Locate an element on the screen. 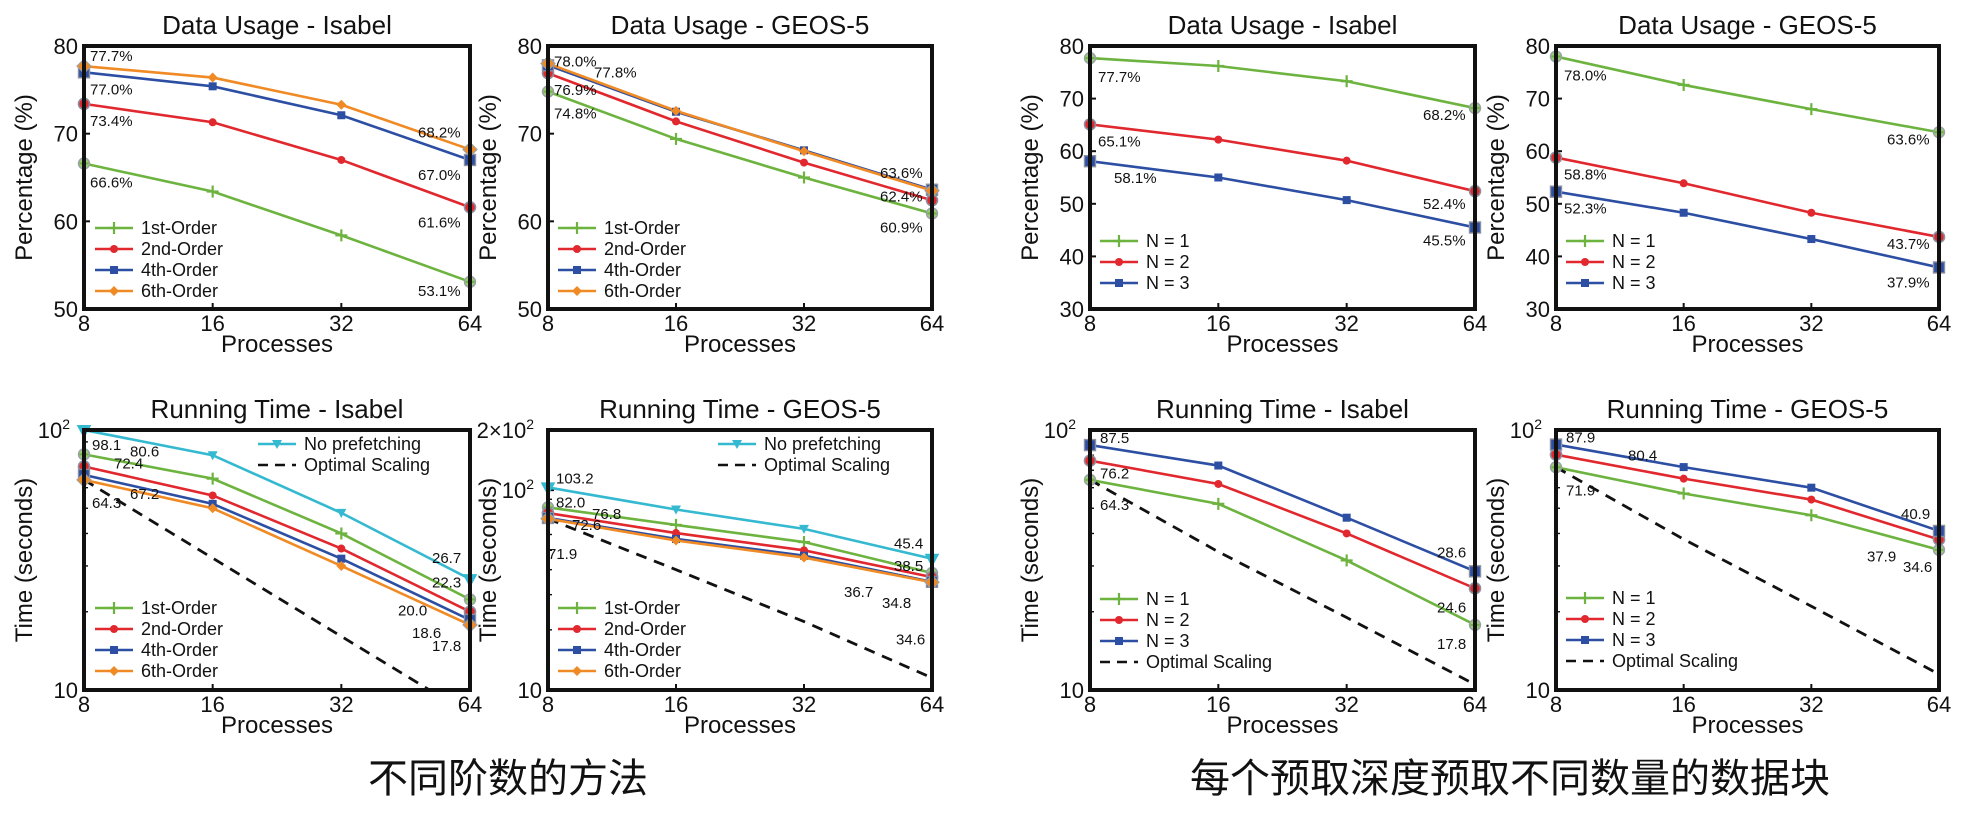 The image size is (1962, 816). data-label: 68.2% is located at coordinates (439, 132).